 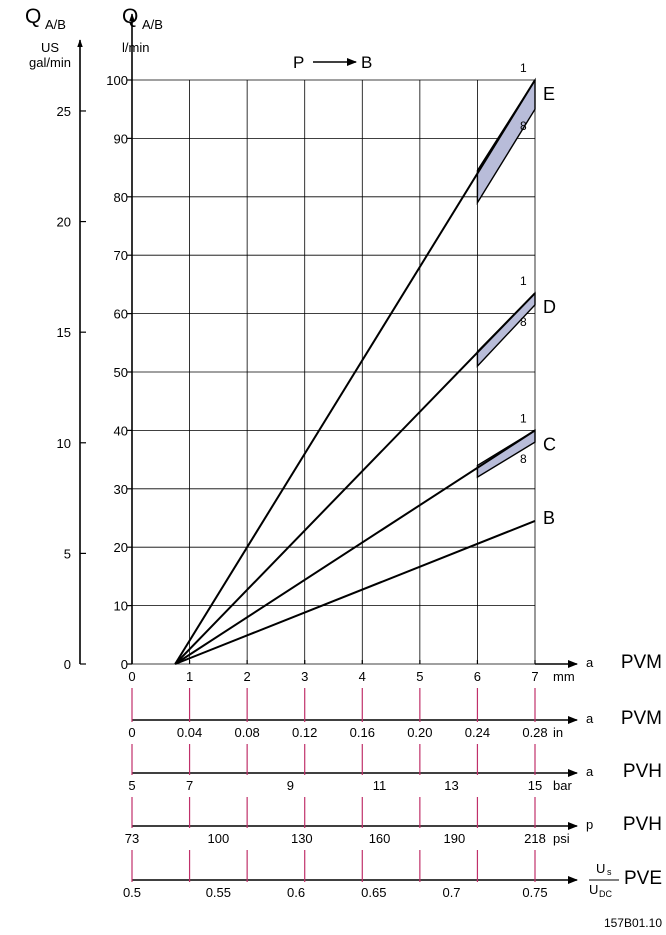 What do you see at coordinates (33, 16) in the screenshot?
I see `us-axis-title-main: Q` at bounding box center [33, 16].